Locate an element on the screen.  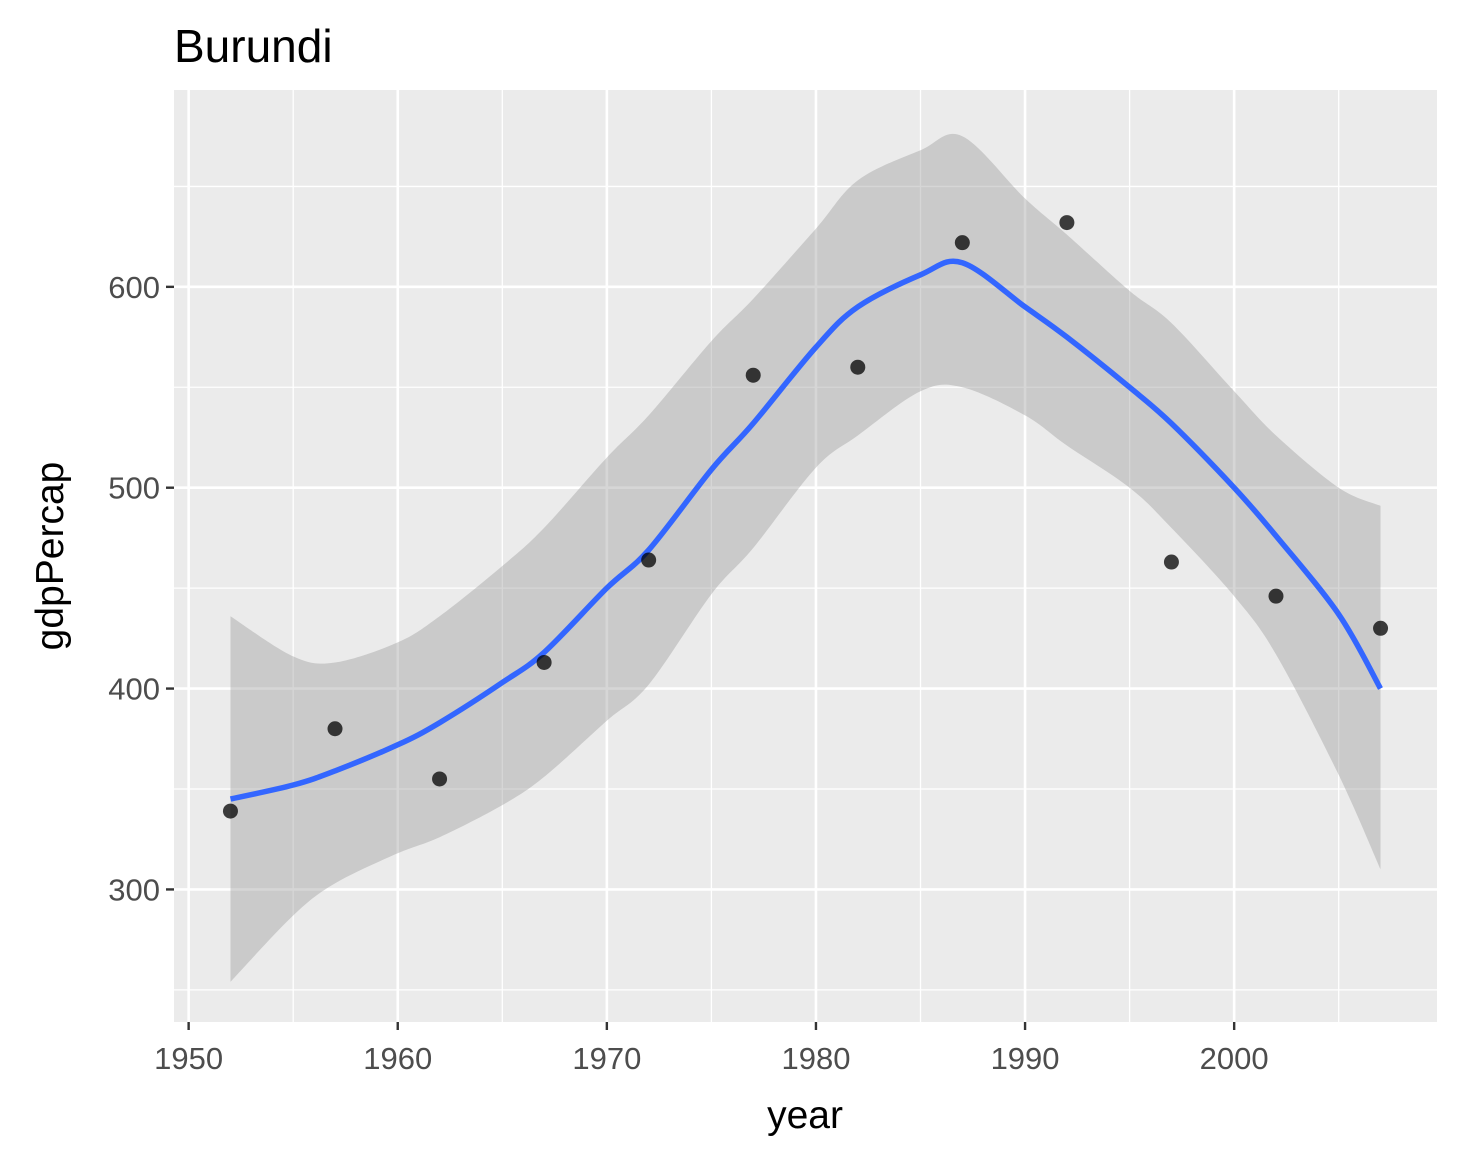
x-tick-label: 2000 is located at coordinates (1234, 1058).